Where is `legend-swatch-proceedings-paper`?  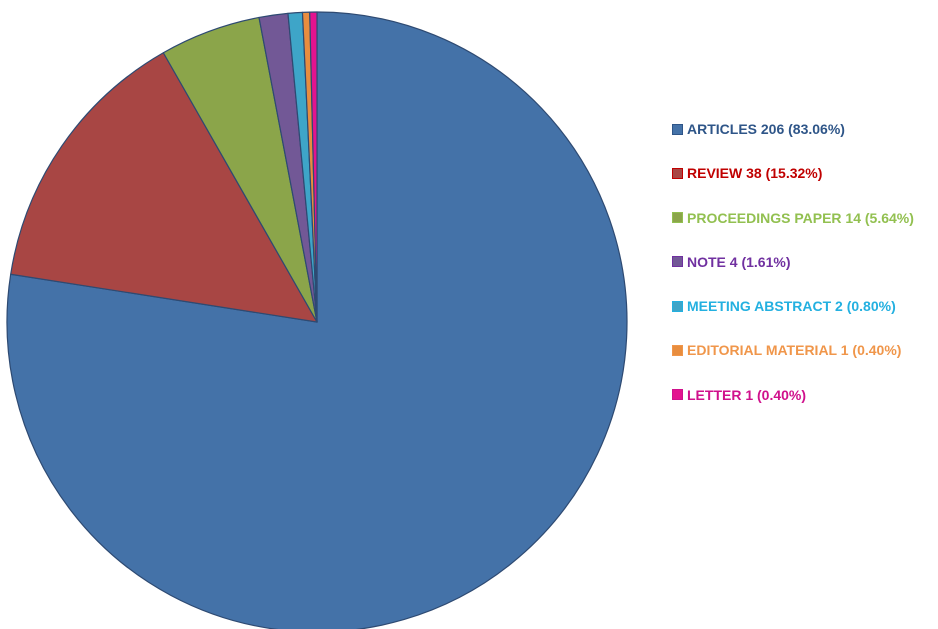
legend-swatch-proceedings-paper is located at coordinates (677, 218).